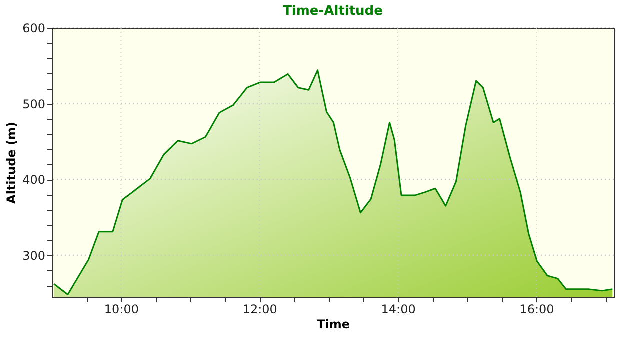 The width and height of the screenshot is (640, 350). Describe the element at coordinates (34, 180) in the screenshot. I see `y-tick-label: 400` at that location.